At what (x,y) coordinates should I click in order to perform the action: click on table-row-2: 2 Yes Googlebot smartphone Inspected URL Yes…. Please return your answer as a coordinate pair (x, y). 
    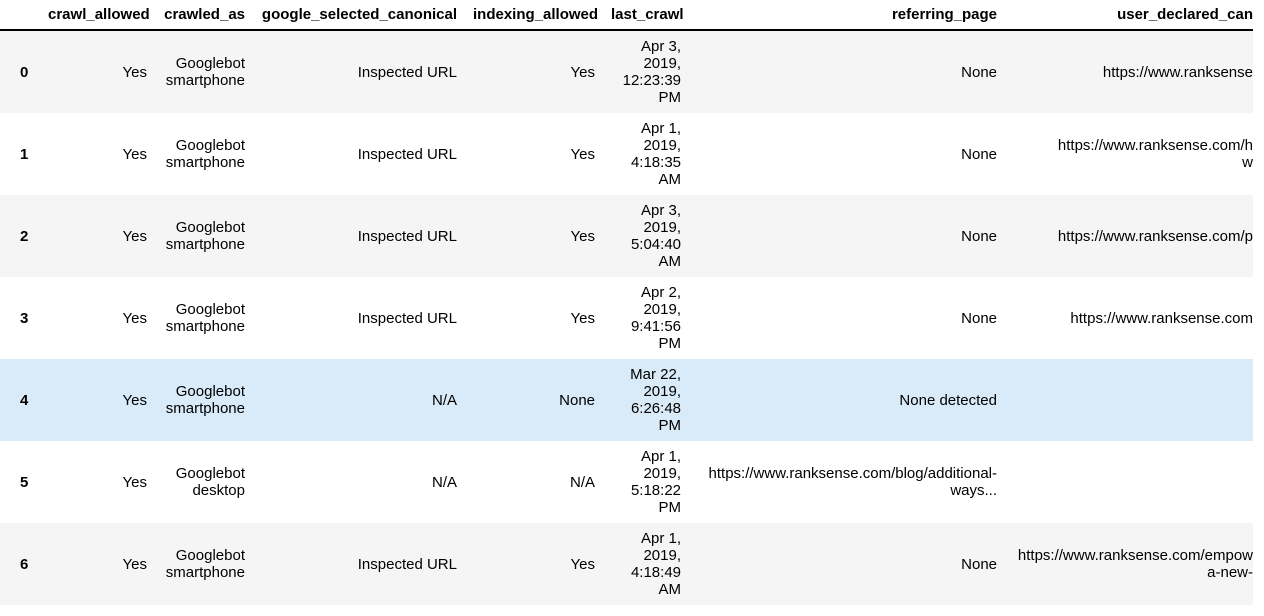
    Looking at the image, I should click on (626, 236).